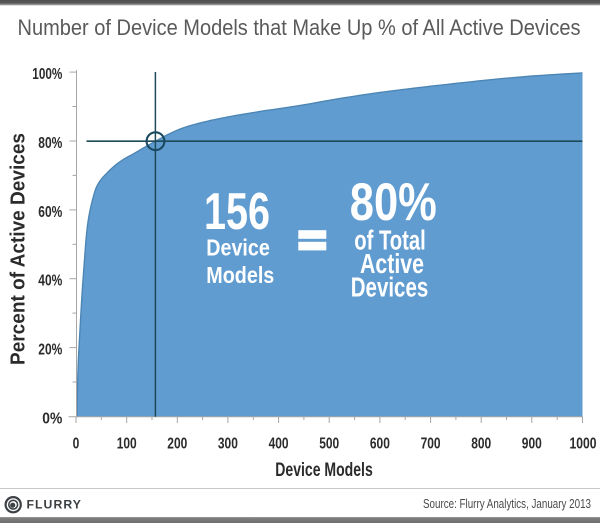 The height and width of the screenshot is (523, 600). Describe the element at coordinates (55, 506) in the screenshot. I see `svg-text: FLURRY` at that location.